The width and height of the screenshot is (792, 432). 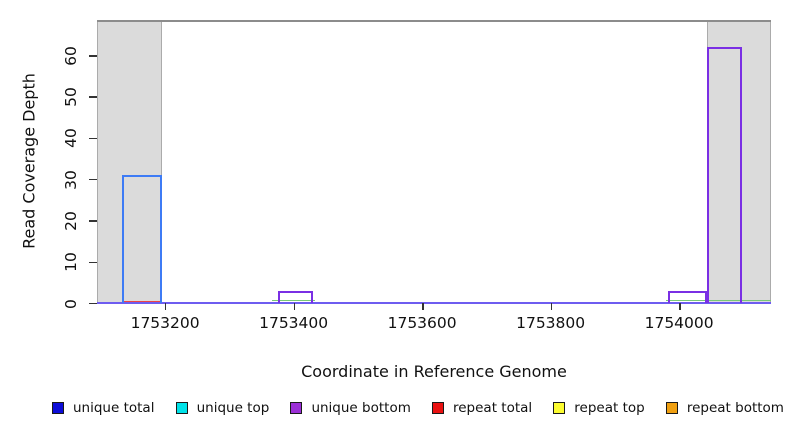 What do you see at coordinates (71, 97) in the screenshot?
I see `y-tick-label: 50` at bounding box center [71, 97].